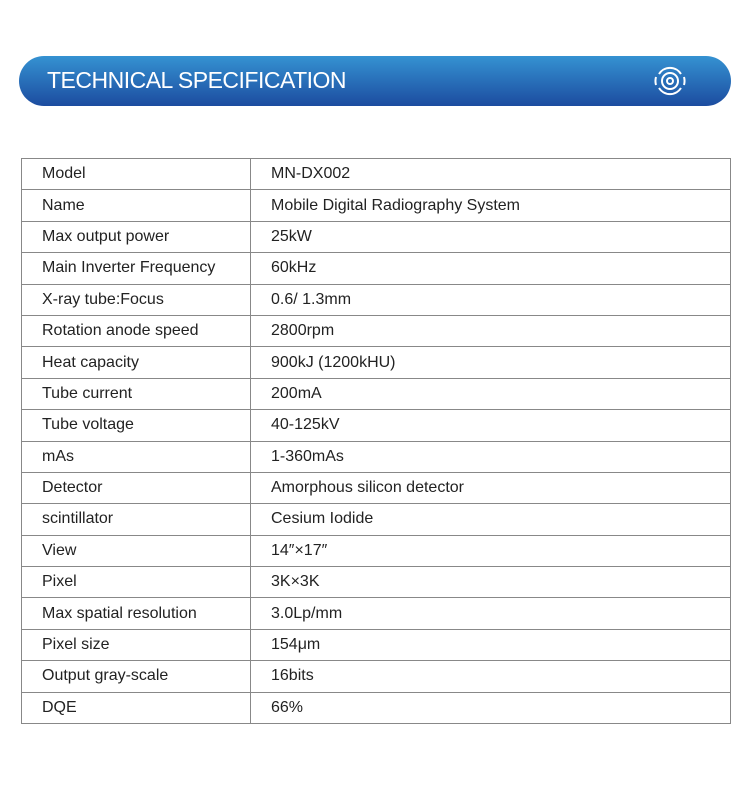  Describe the element at coordinates (490, 676) in the screenshot. I see `spec-value: 16bits` at that location.